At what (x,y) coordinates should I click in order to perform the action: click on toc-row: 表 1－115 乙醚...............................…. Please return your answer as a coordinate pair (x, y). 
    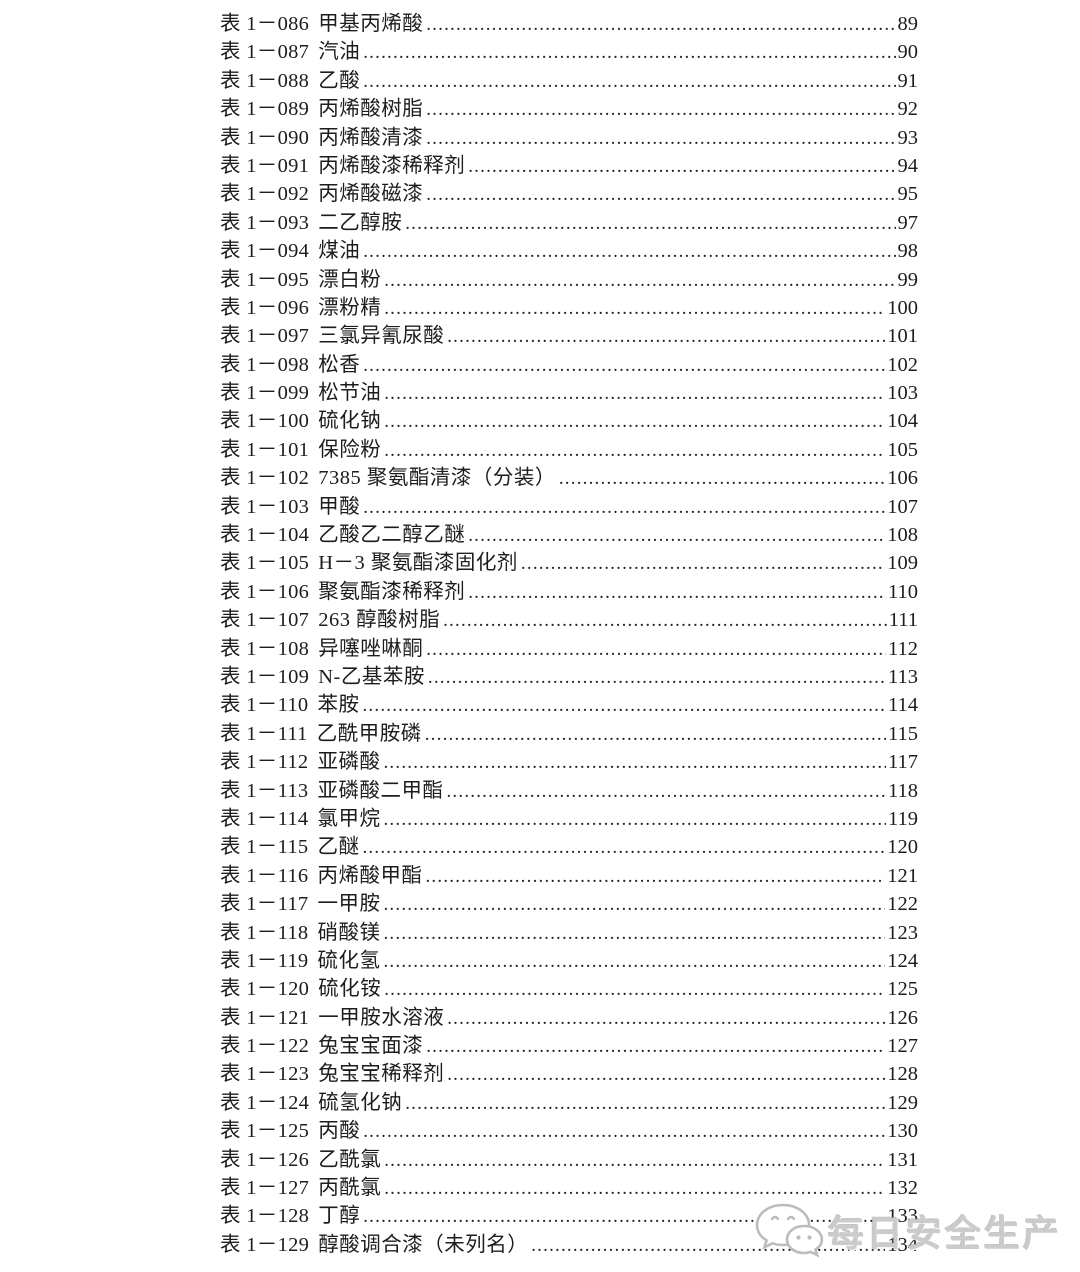
    Looking at the image, I should click on (569, 847).